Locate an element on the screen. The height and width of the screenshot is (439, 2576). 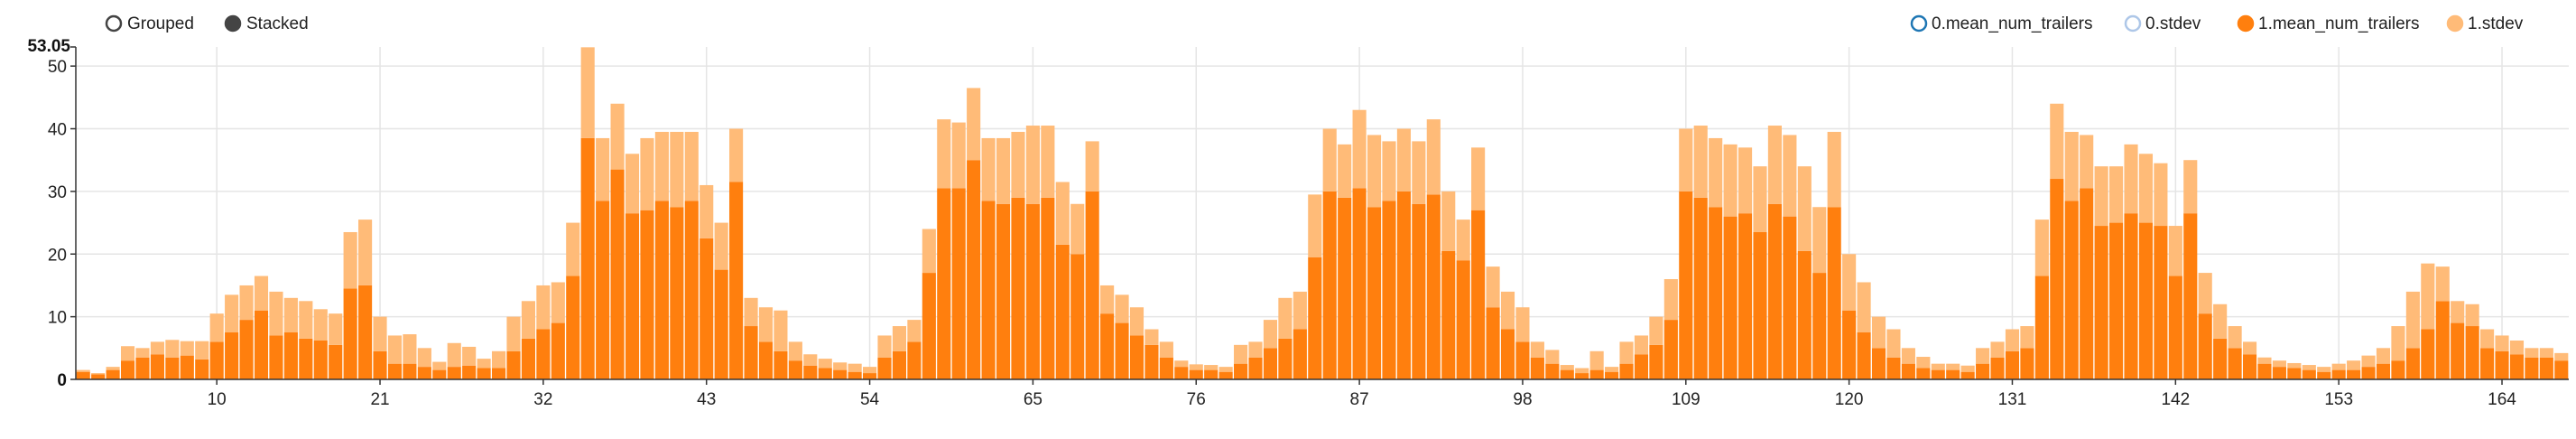
legend-entry: 0.stdev is located at coordinates (2162, 23).